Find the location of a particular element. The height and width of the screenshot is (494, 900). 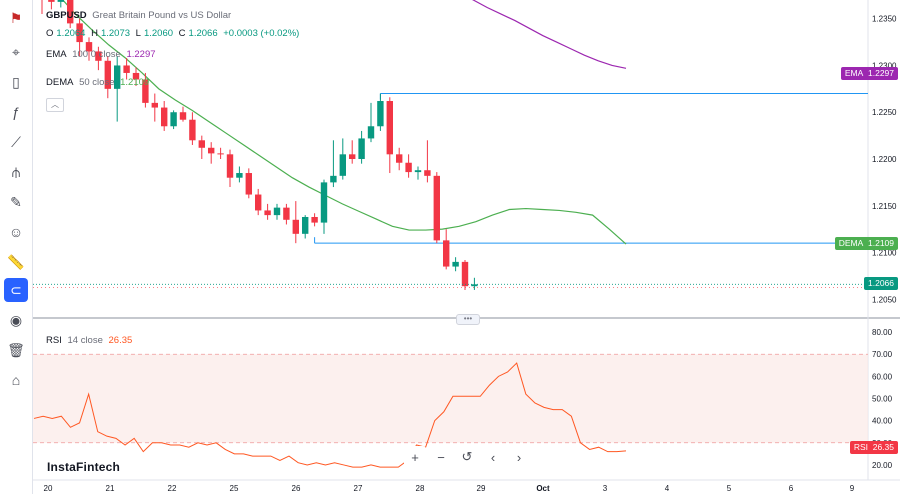

dema-value: 1.2109 is located at coordinates (135, 82).